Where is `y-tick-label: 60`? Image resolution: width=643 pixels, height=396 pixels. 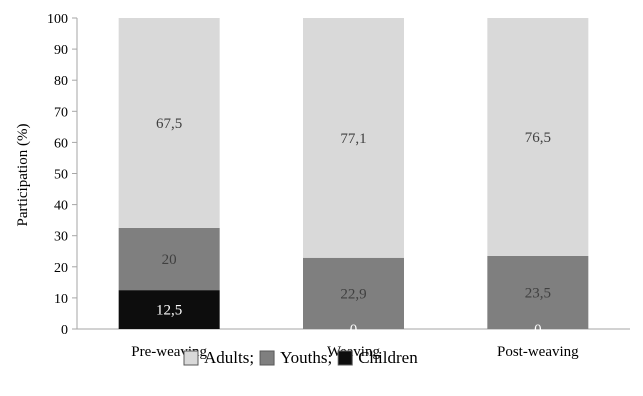 y-tick-label: 60 is located at coordinates (61, 143).